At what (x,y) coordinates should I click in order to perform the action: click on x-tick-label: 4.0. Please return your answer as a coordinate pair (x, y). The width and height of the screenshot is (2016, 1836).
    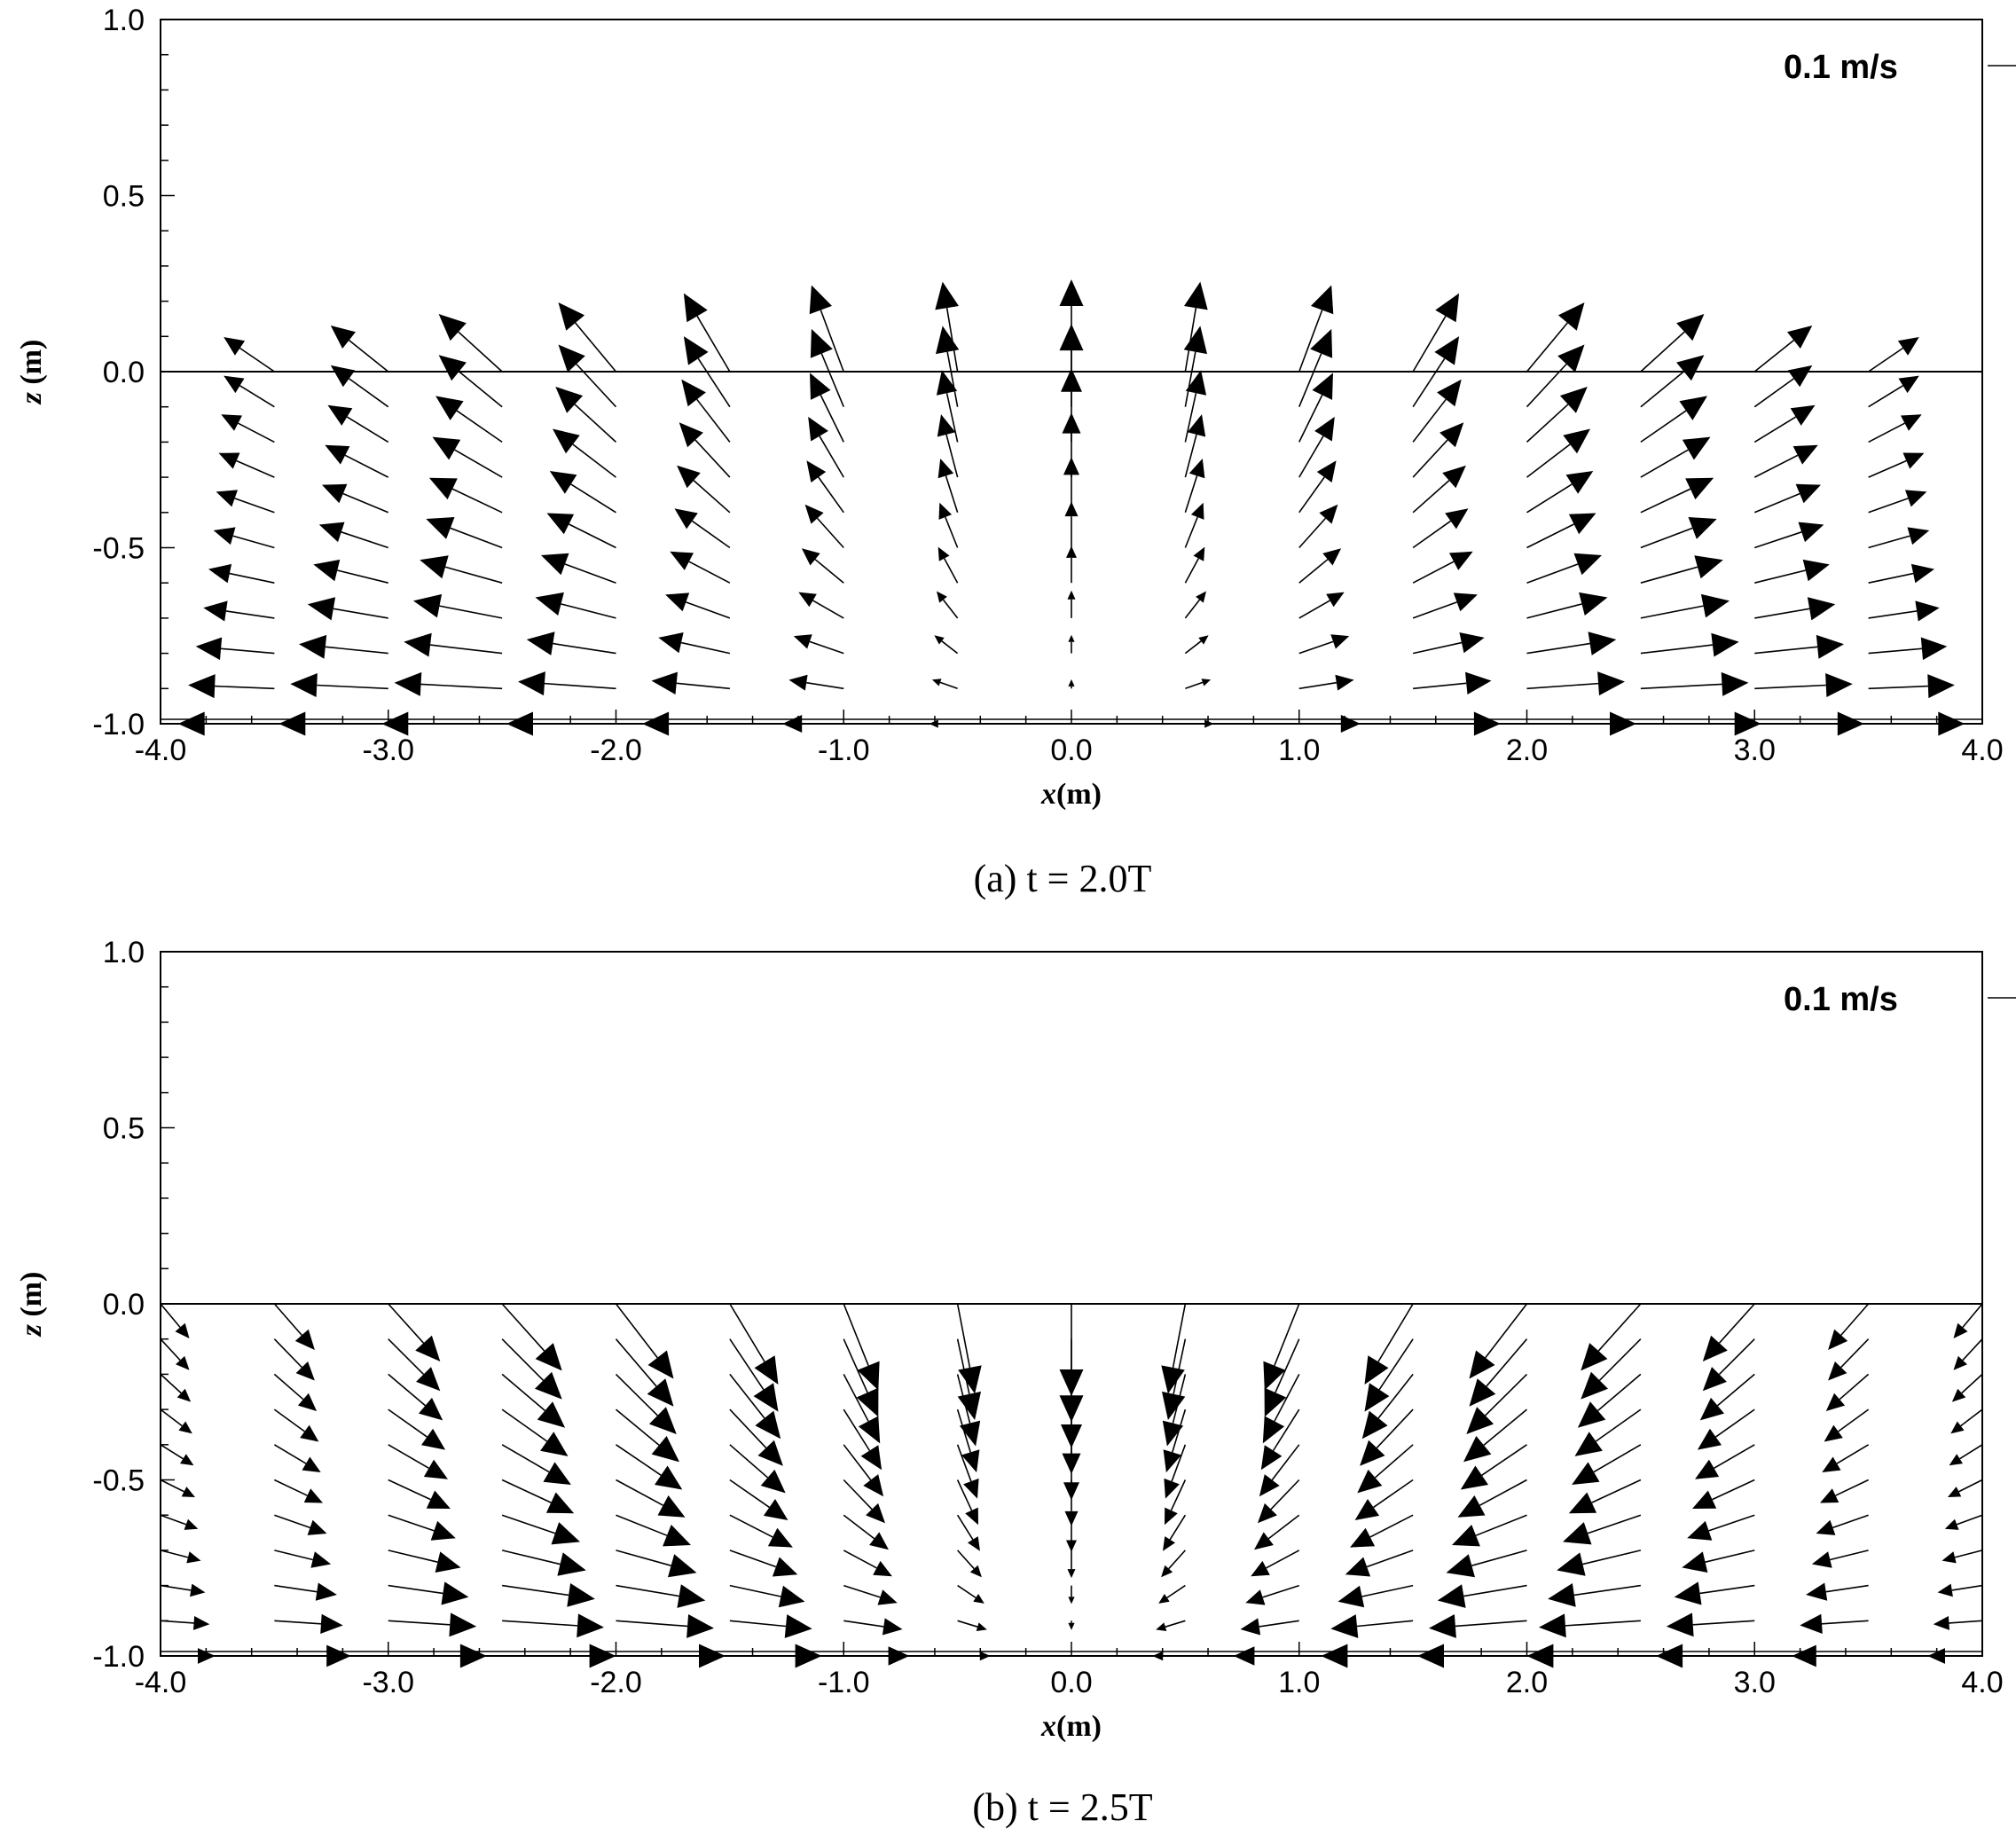
    Looking at the image, I should click on (1982, 750).